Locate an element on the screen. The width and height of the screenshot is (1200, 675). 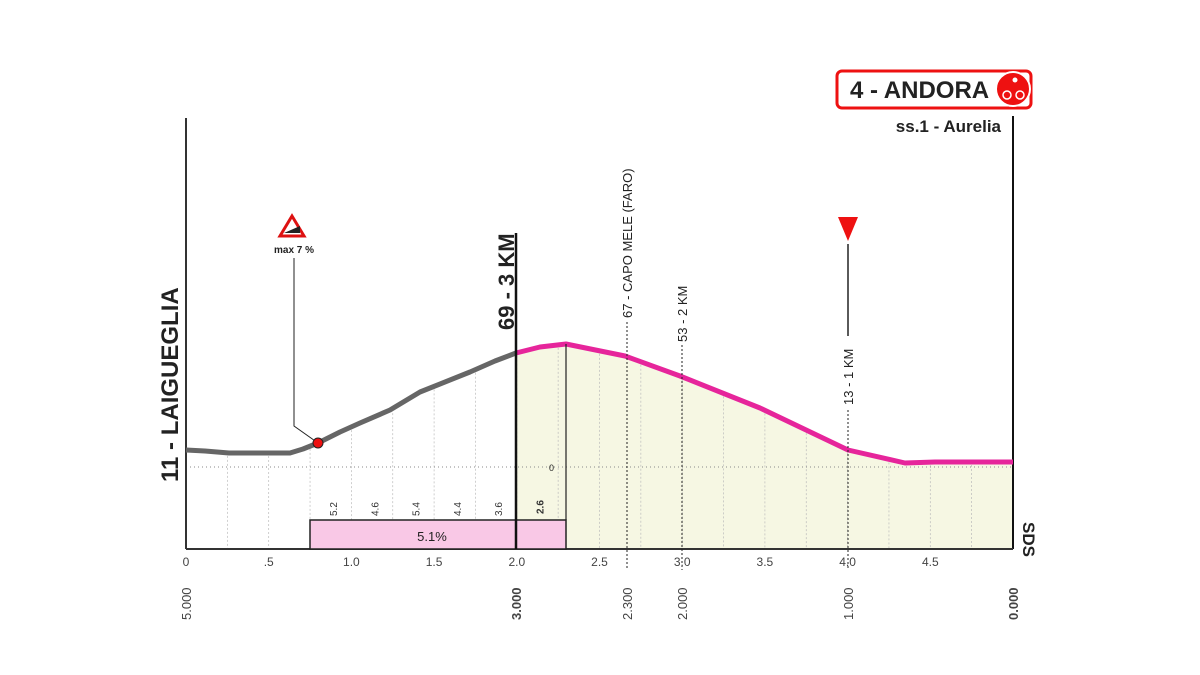
finish-box is located at coordinates (934, 89).